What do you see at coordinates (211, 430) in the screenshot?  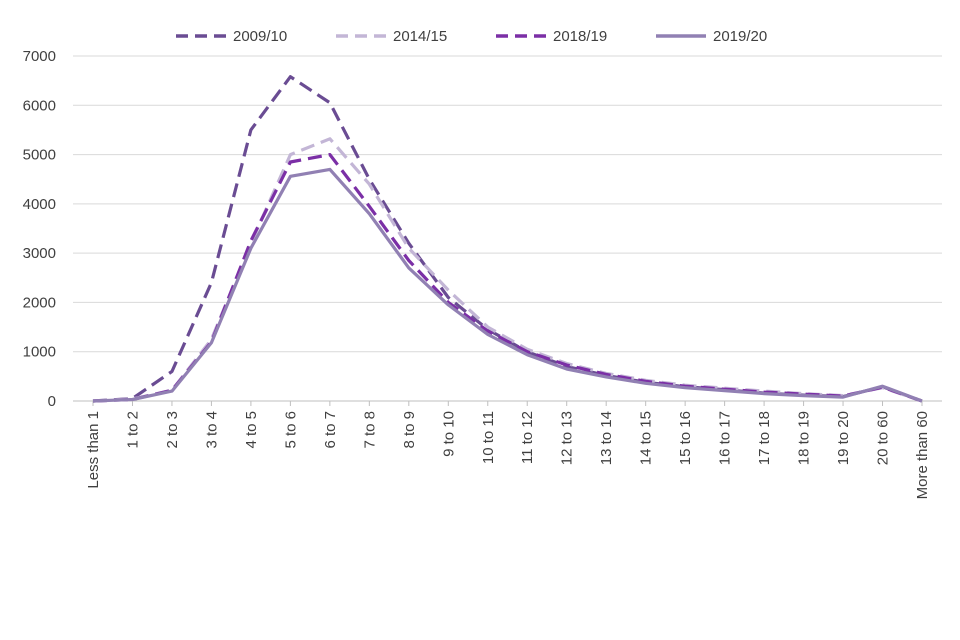 I see `x-tick-label: 3 to 4` at bounding box center [211, 430].